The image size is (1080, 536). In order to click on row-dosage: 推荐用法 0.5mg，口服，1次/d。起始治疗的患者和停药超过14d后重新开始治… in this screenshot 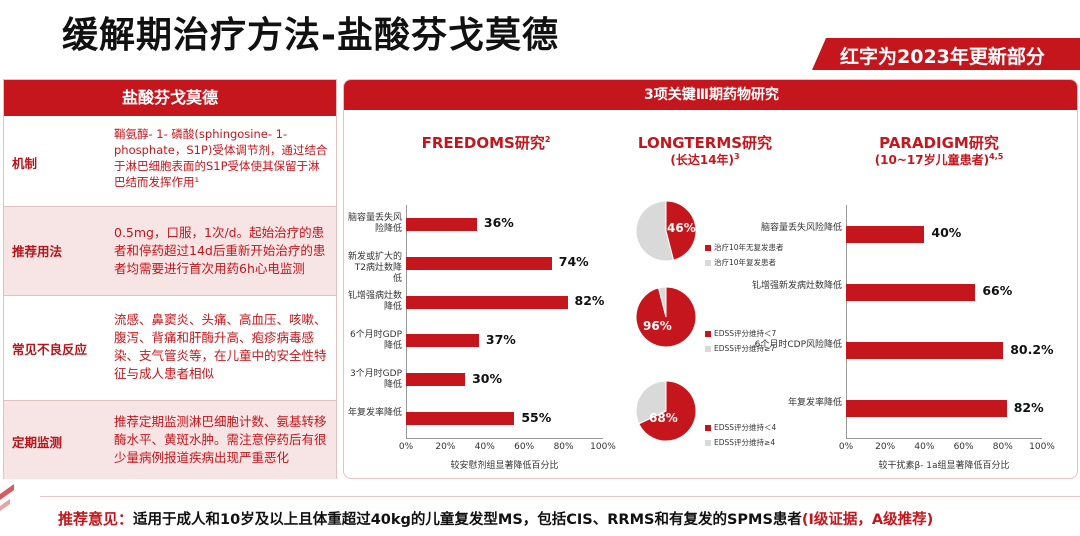, I will do `click(170, 251)`.